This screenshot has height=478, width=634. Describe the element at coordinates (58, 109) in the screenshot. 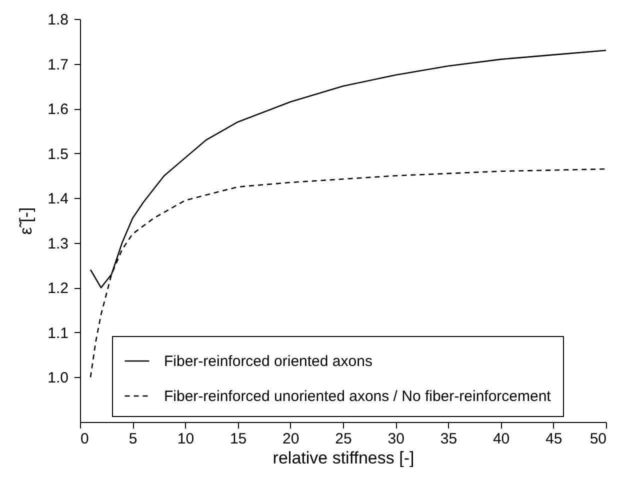

I see `y-tick-label: 1.6` at that location.